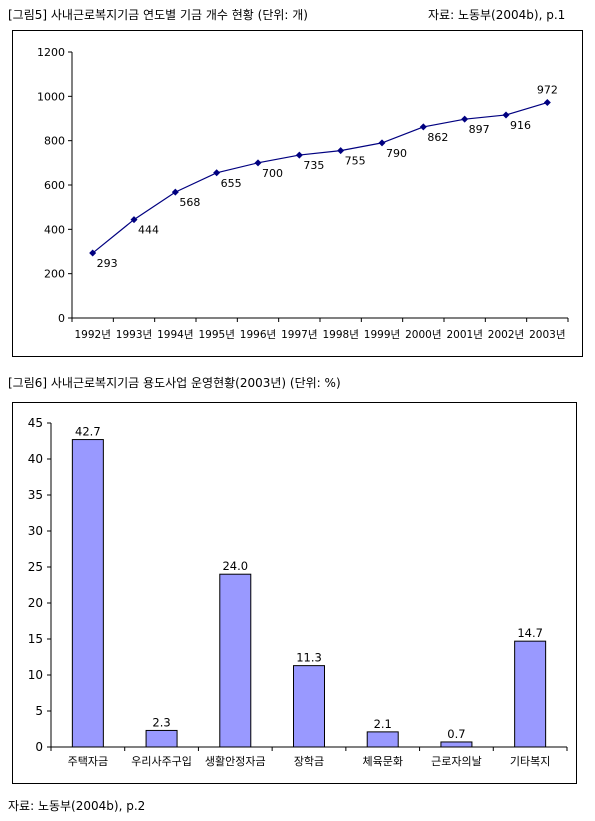  What do you see at coordinates (35, 495) in the screenshot?
I see `y-tick-label: 35` at bounding box center [35, 495].